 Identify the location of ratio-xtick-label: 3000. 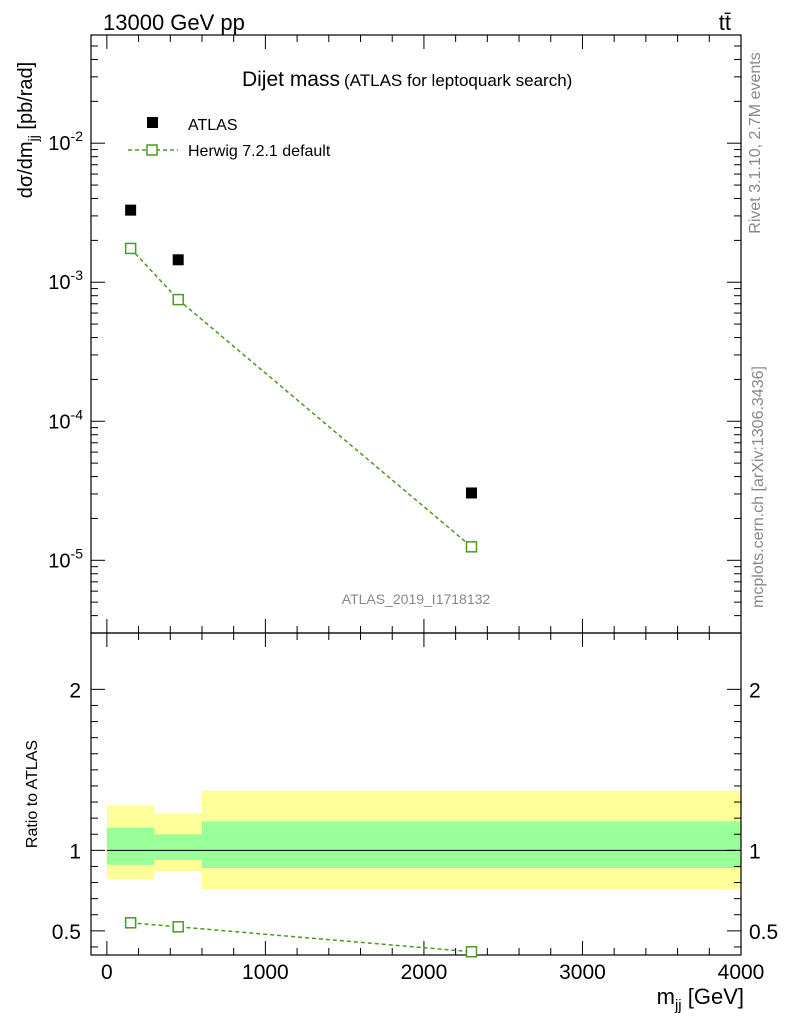
(582, 972).